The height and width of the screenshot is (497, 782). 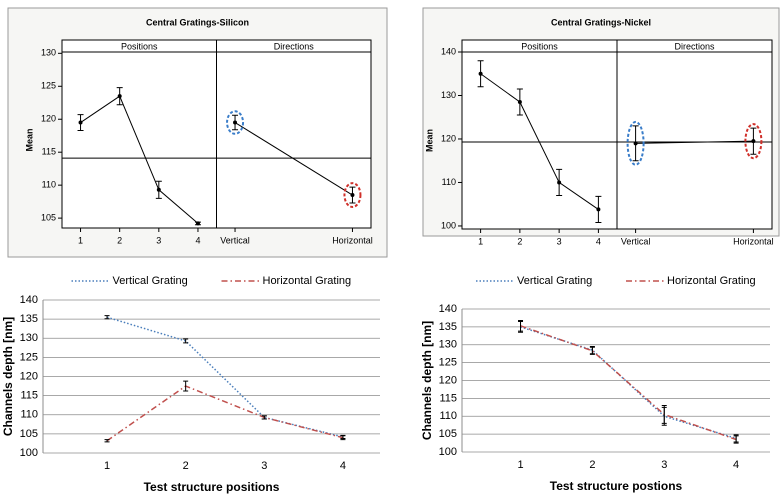 I want to click on x-axis-label: Test structure postions, so click(x=616, y=486).